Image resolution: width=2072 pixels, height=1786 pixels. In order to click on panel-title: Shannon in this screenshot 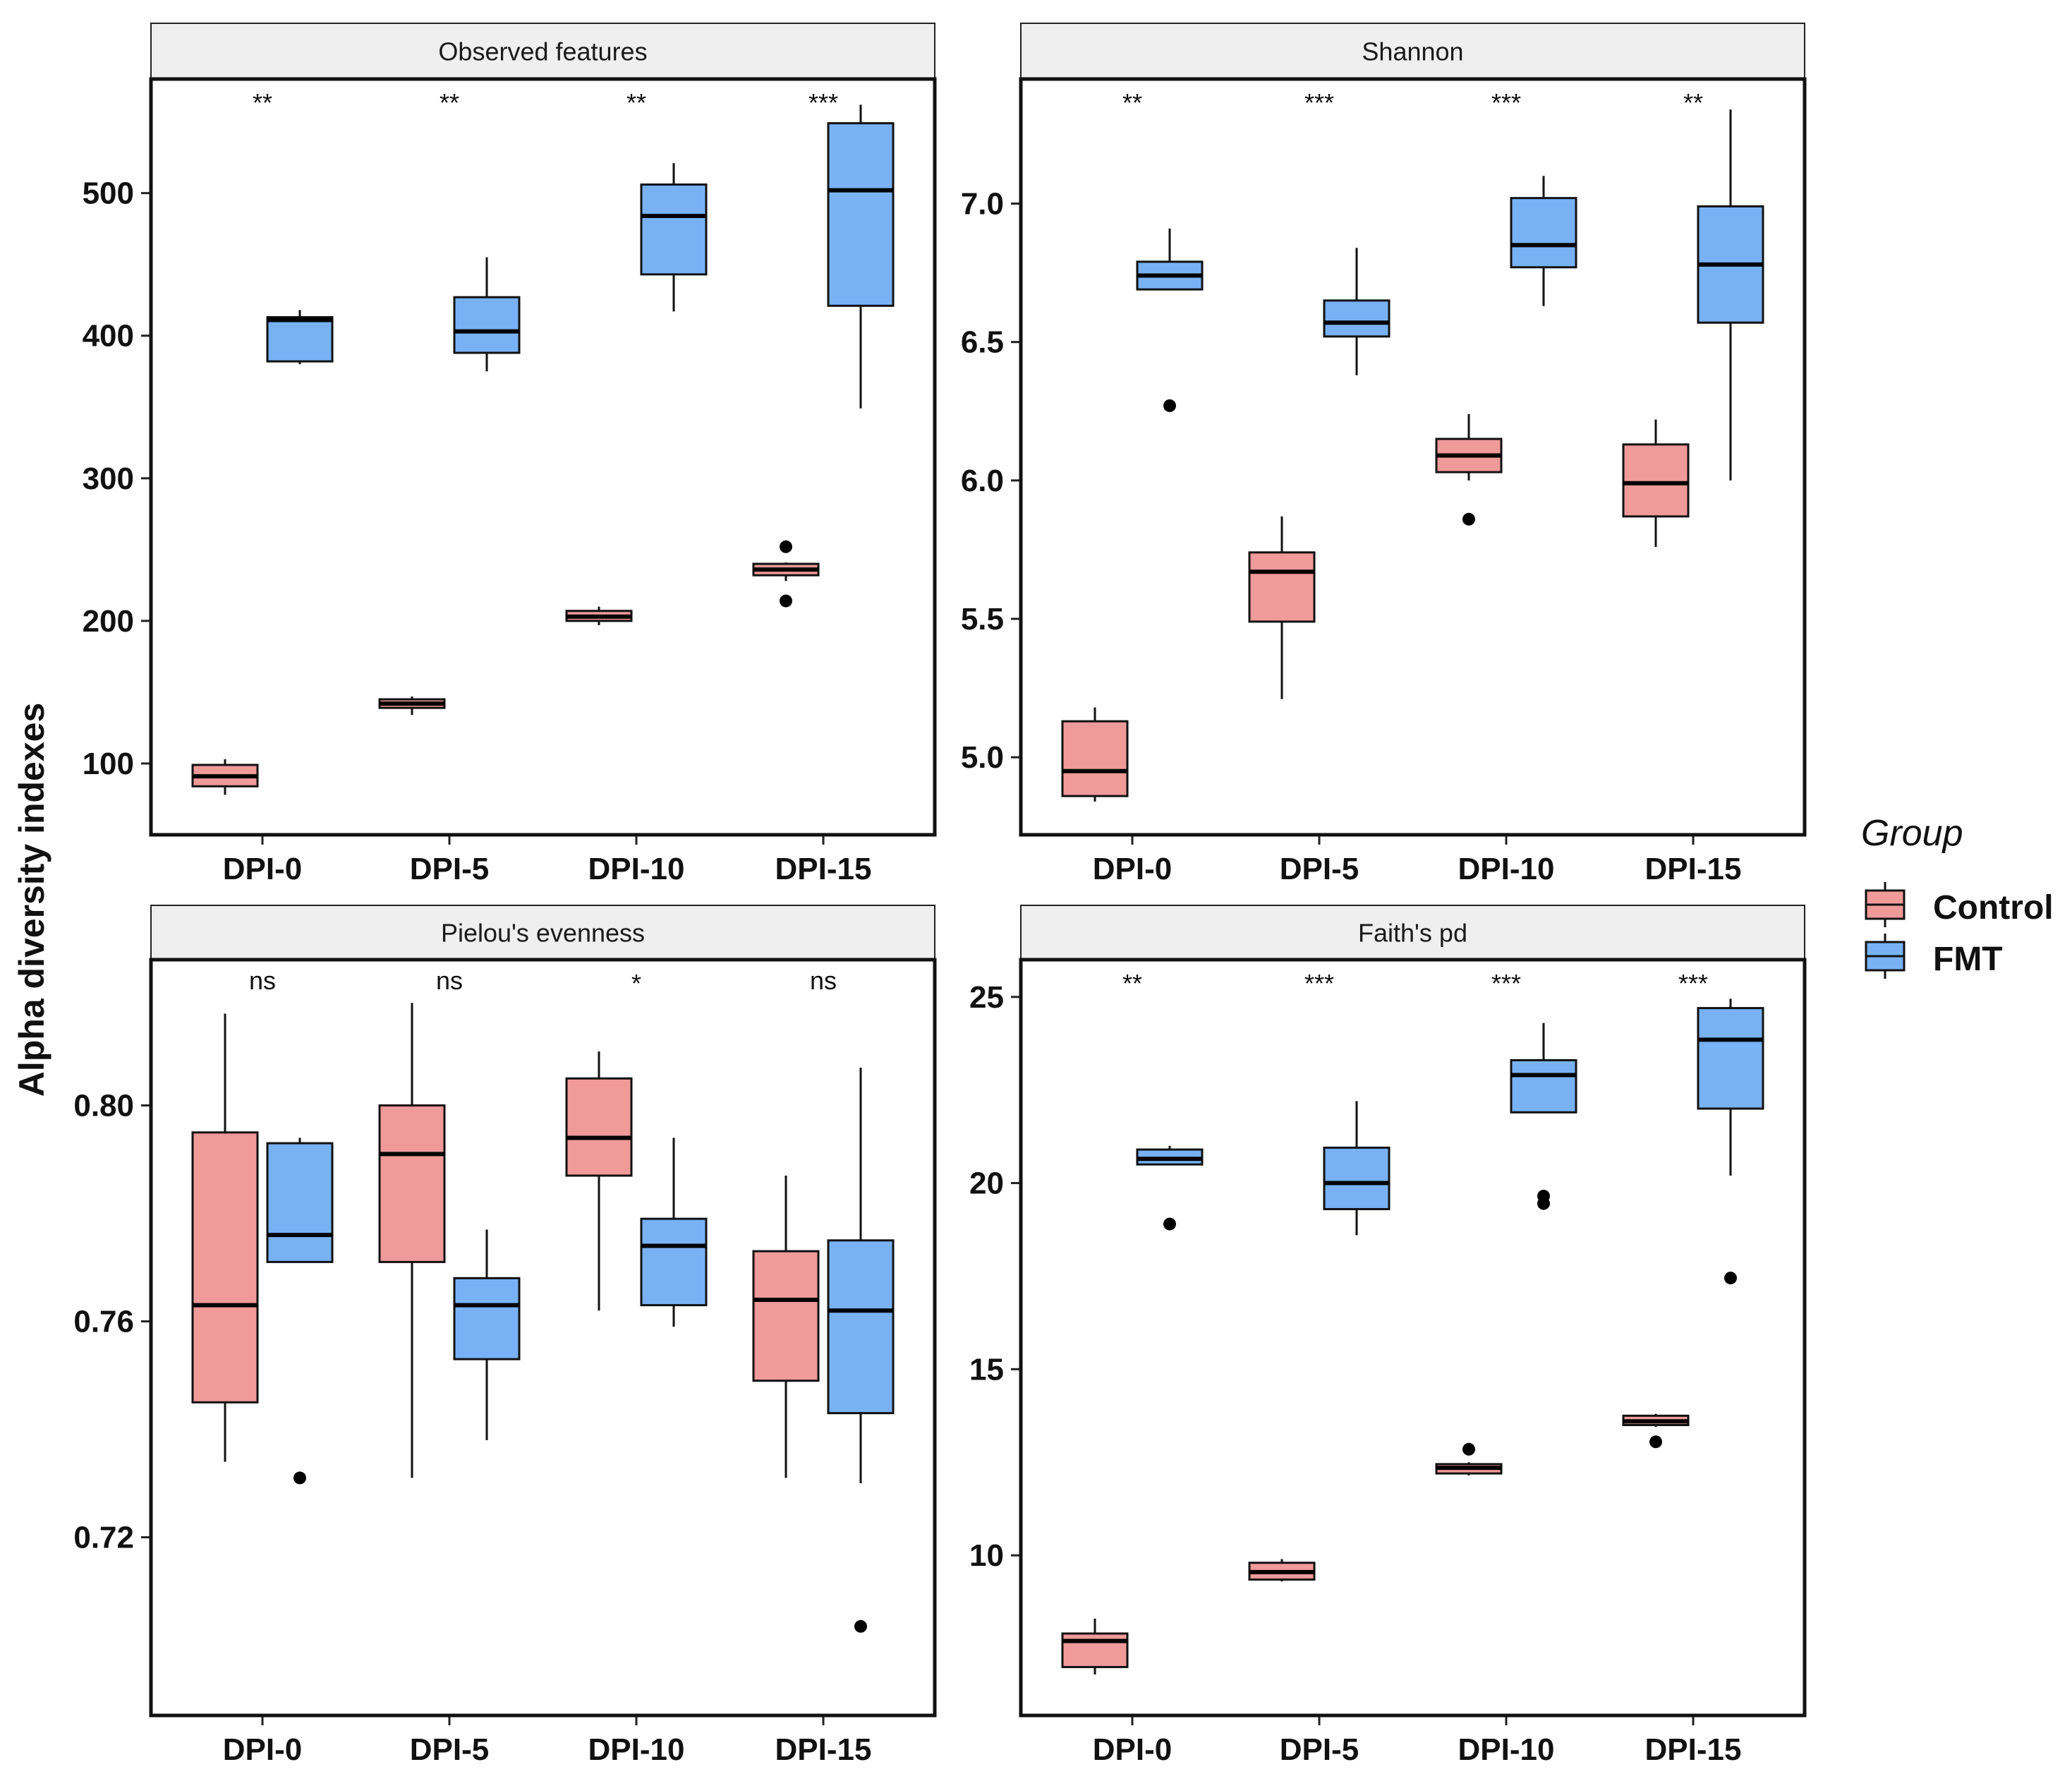, I will do `click(1412, 51)`.